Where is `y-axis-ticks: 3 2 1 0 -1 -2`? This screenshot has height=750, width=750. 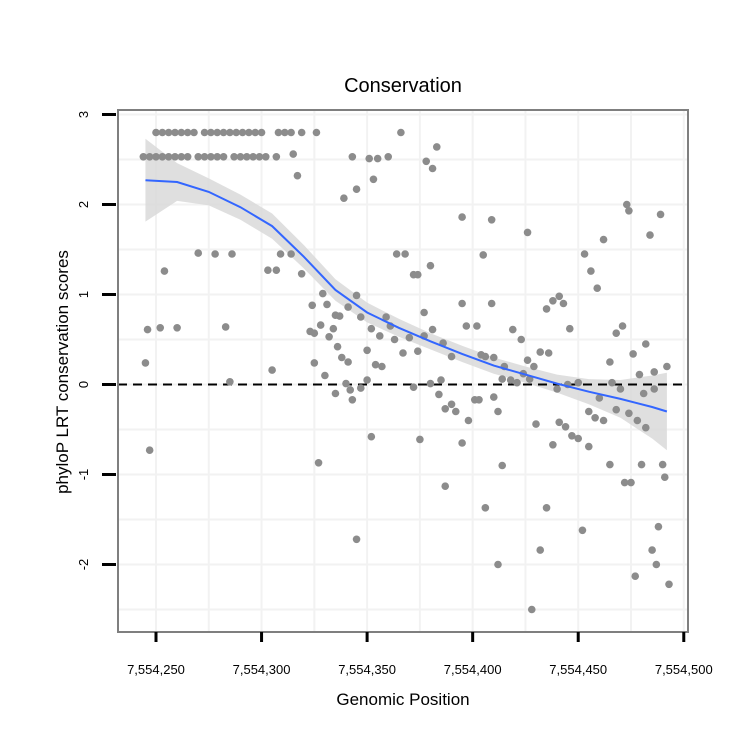
y-axis-ticks: 3 2 1 0 -1 -2 is located at coordinates (96, 340).